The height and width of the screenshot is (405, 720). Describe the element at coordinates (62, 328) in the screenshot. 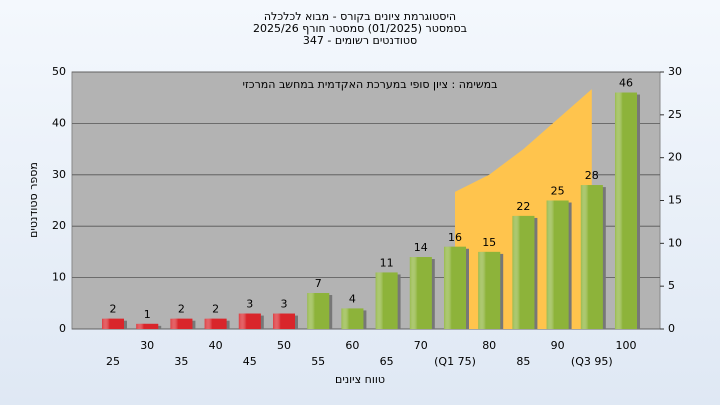

I see `y-tick-label: 0` at that location.